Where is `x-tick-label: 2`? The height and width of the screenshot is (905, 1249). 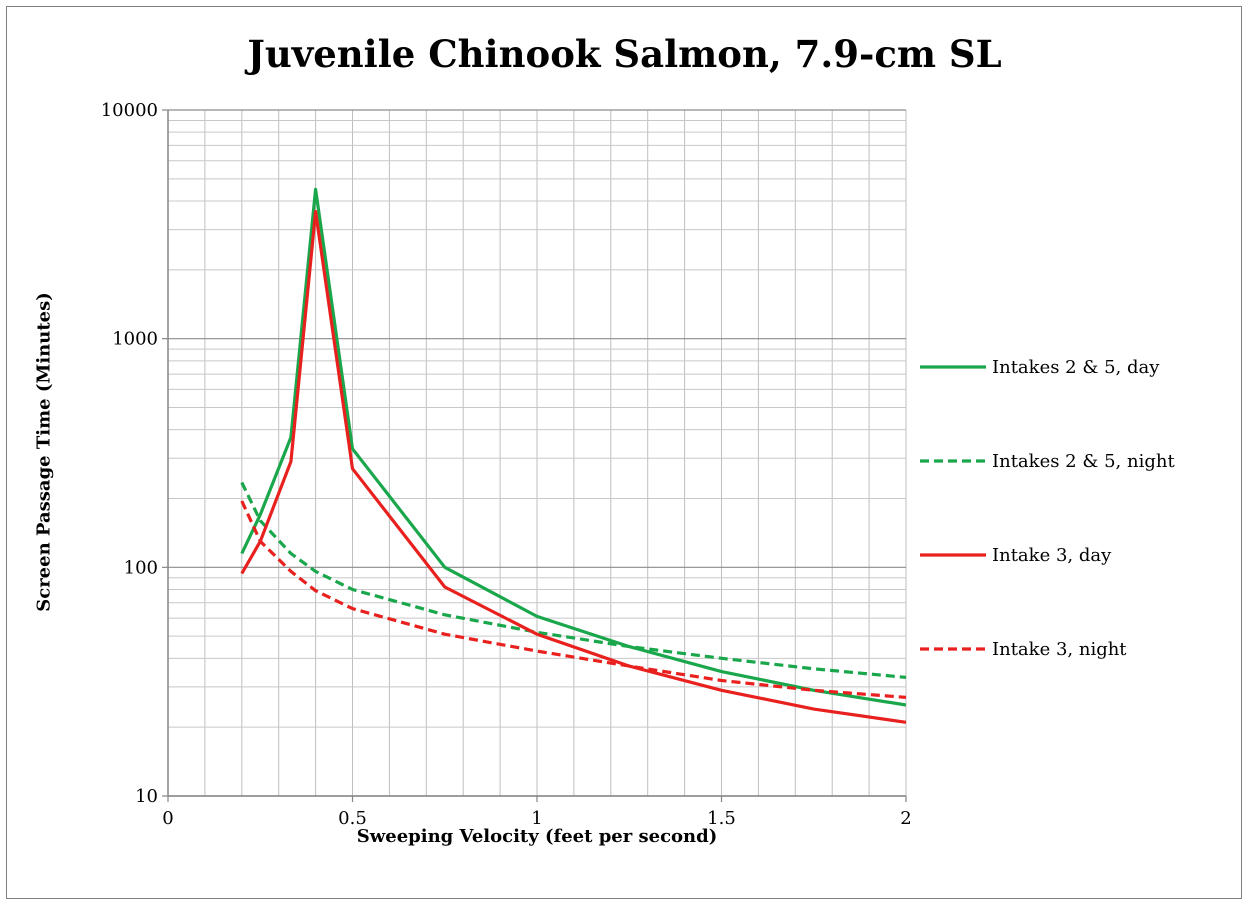
x-tick-label: 2 is located at coordinates (905, 818).